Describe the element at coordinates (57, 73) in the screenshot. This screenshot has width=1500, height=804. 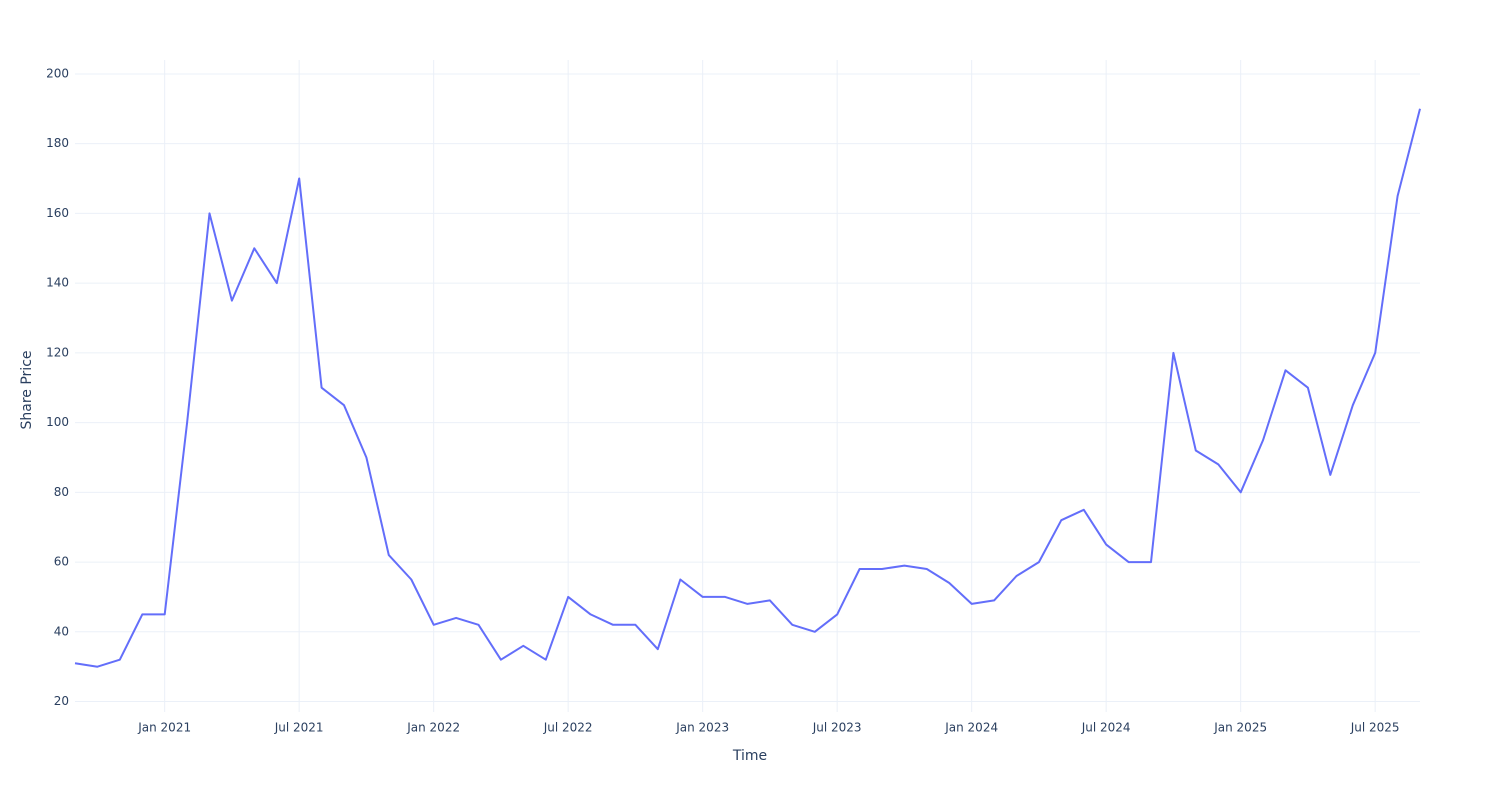
I see `y-tick-label: 200` at that location.